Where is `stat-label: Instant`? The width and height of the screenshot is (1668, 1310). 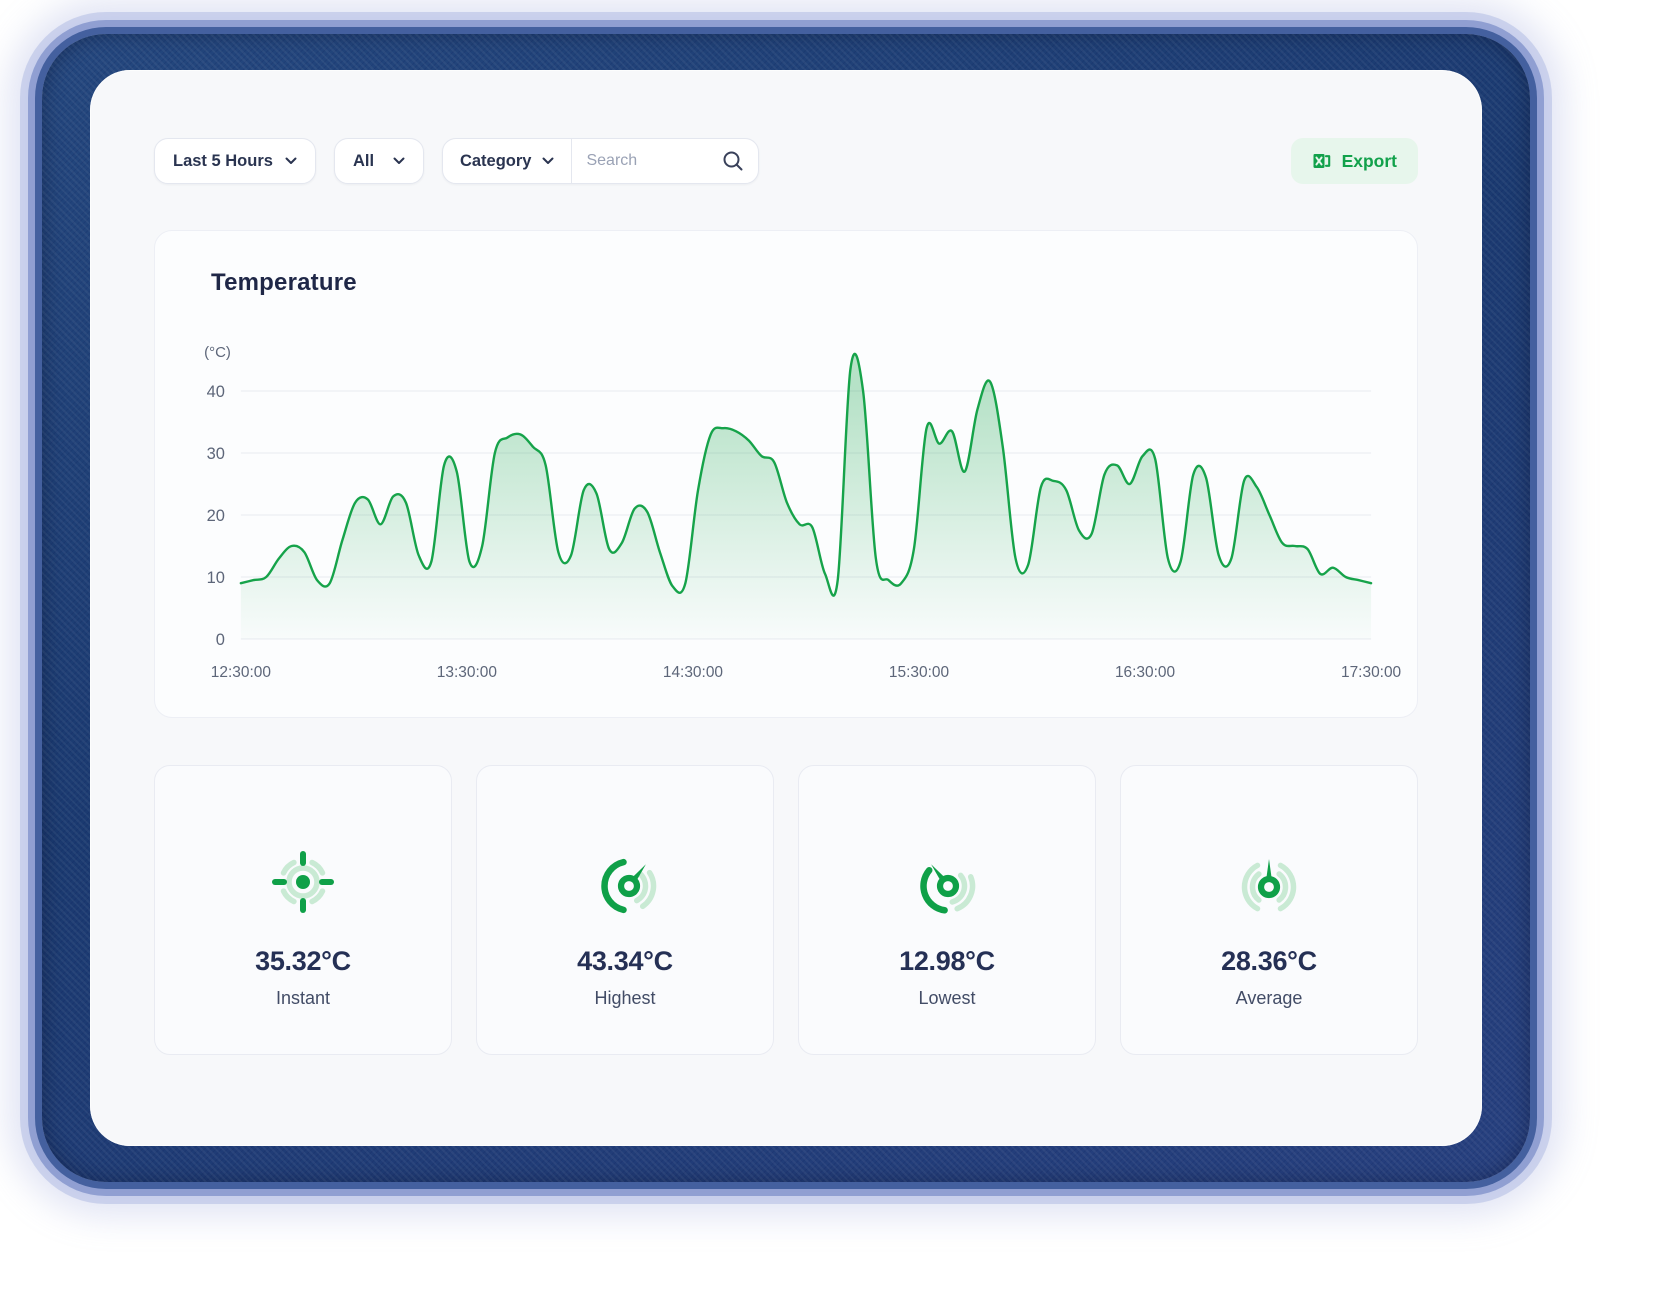 stat-label: Instant is located at coordinates (303, 998).